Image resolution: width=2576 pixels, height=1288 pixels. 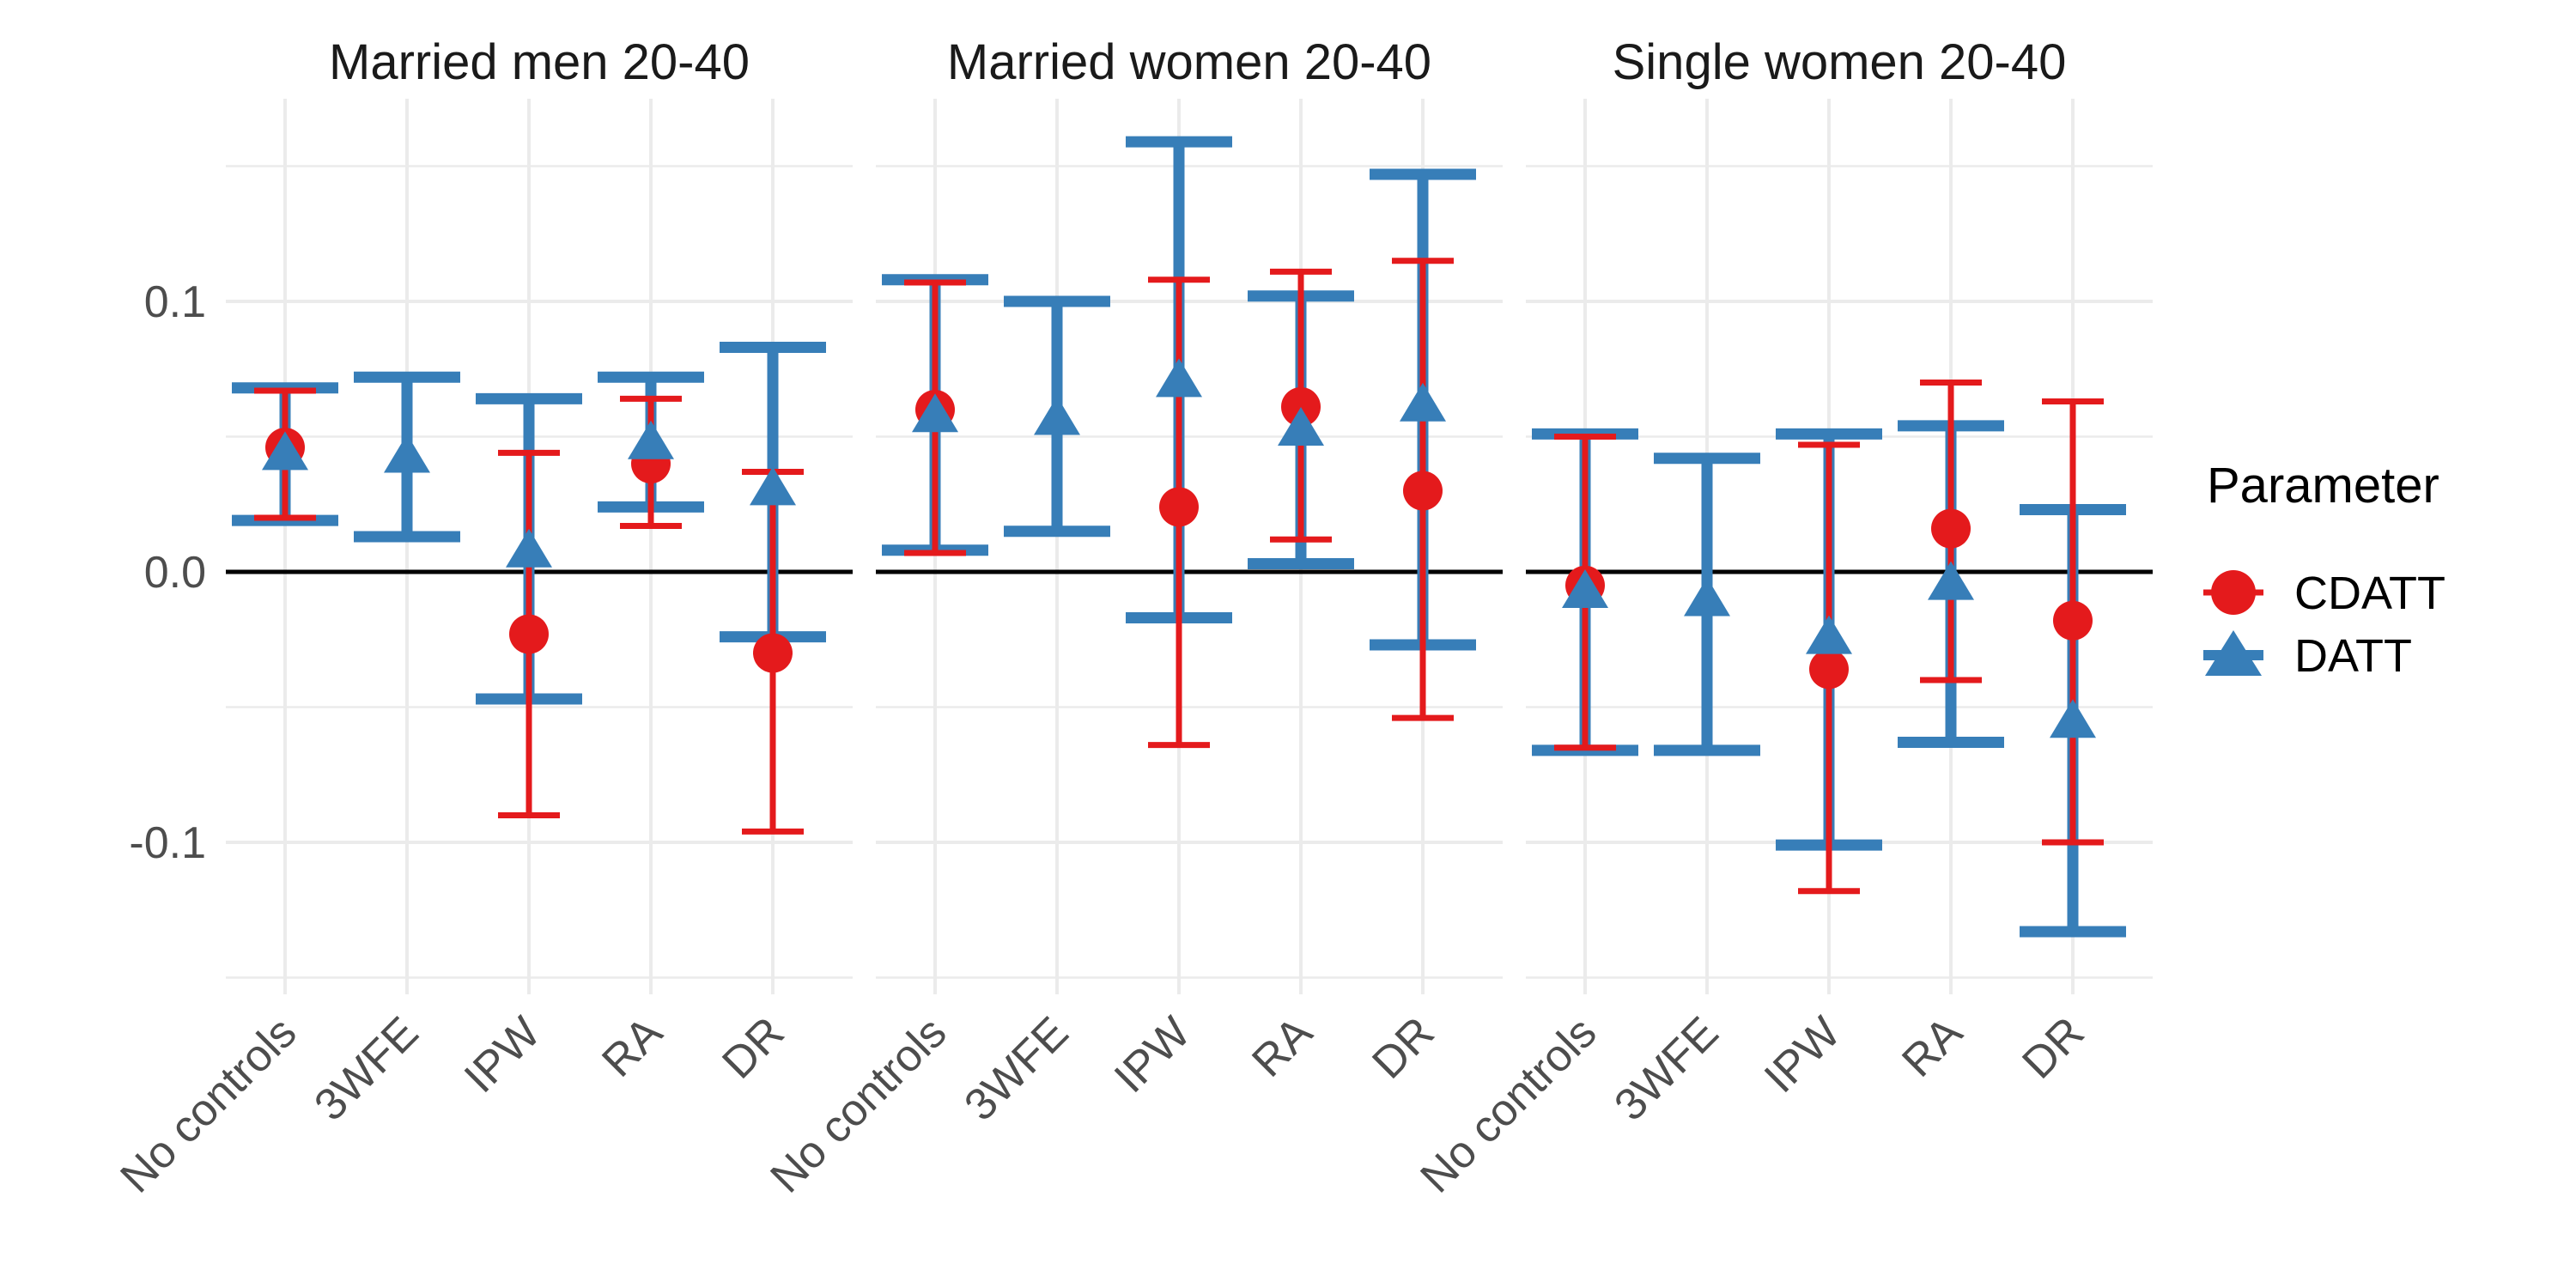 I want to click on legend: Parameter CDATT DATT, so click(x=2324, y=570).